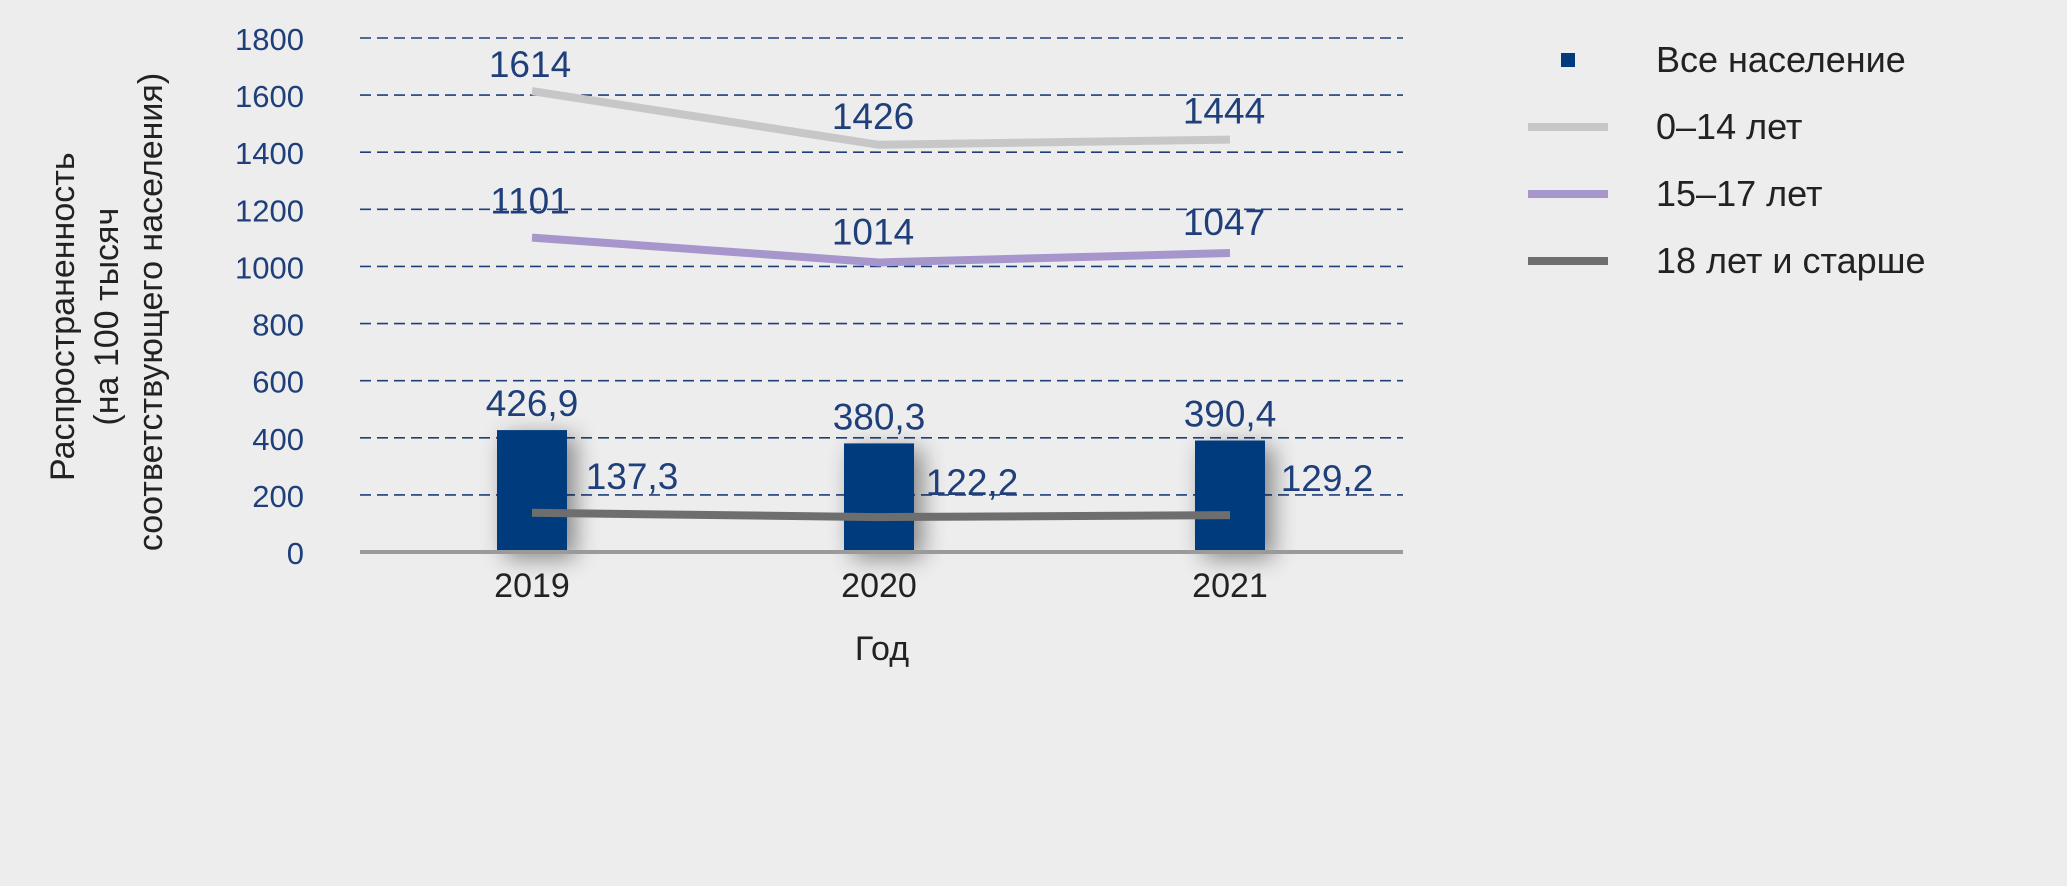 This screenshot has width=2067, height=886. What do you see at coordinates (1568, 60) in the screenshot?
I see `legend-marker-bar` at bounding box center [1568, 60].